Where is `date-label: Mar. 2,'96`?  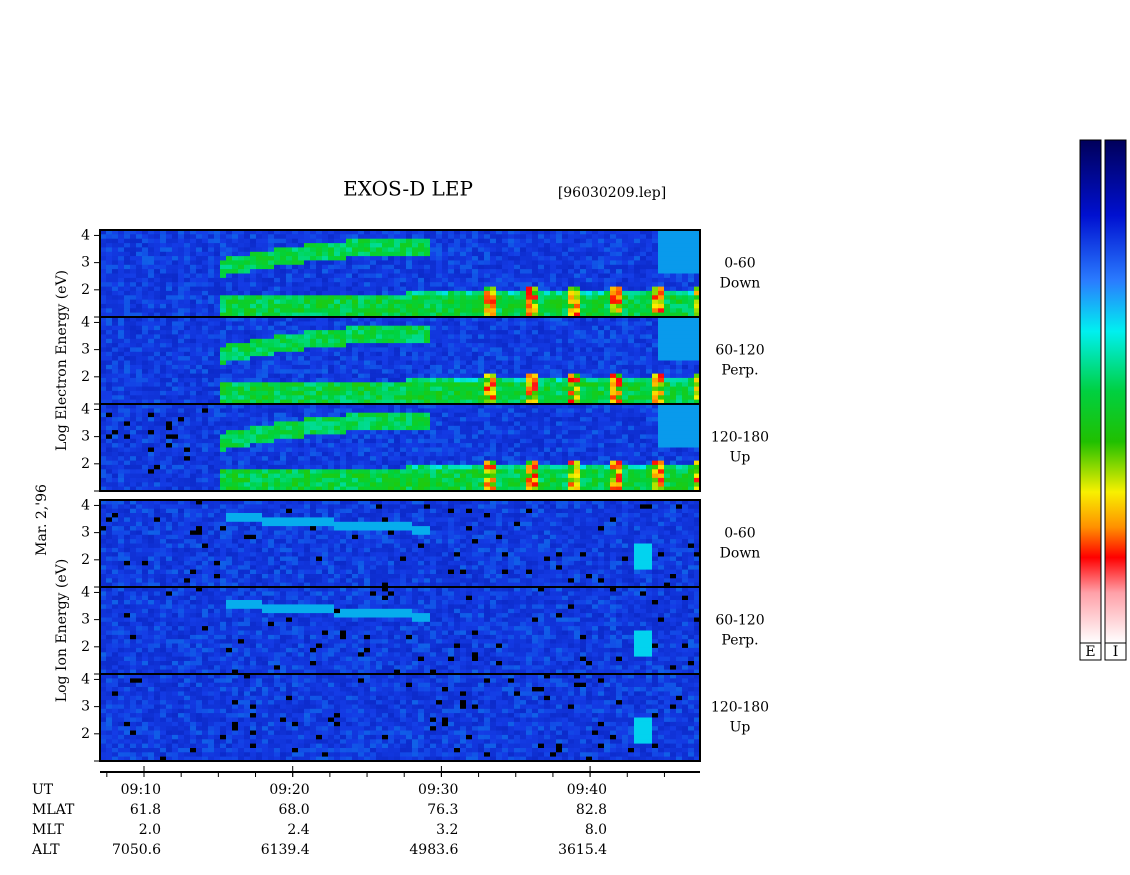 date-label: Mar. 2,'96 is located at coordinates (42, 520).